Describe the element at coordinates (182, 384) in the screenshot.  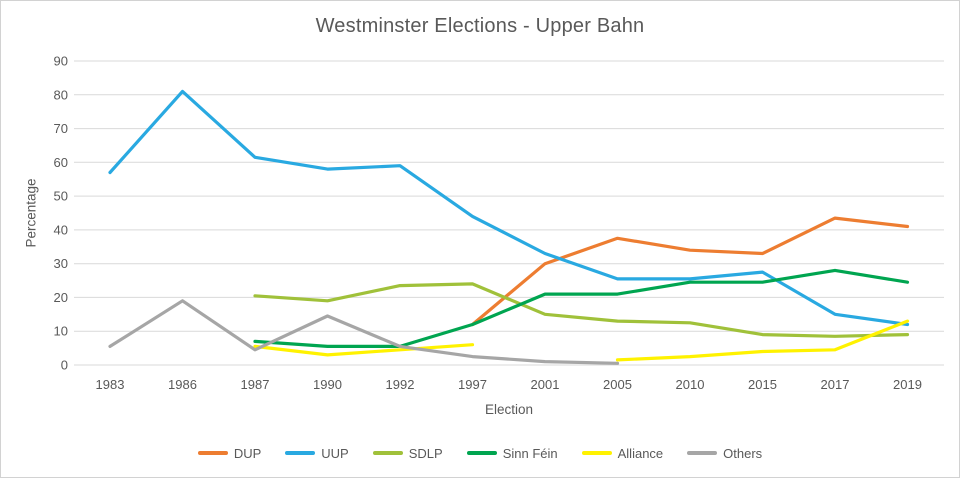
I see `x-tick-label: 1986` at that location.